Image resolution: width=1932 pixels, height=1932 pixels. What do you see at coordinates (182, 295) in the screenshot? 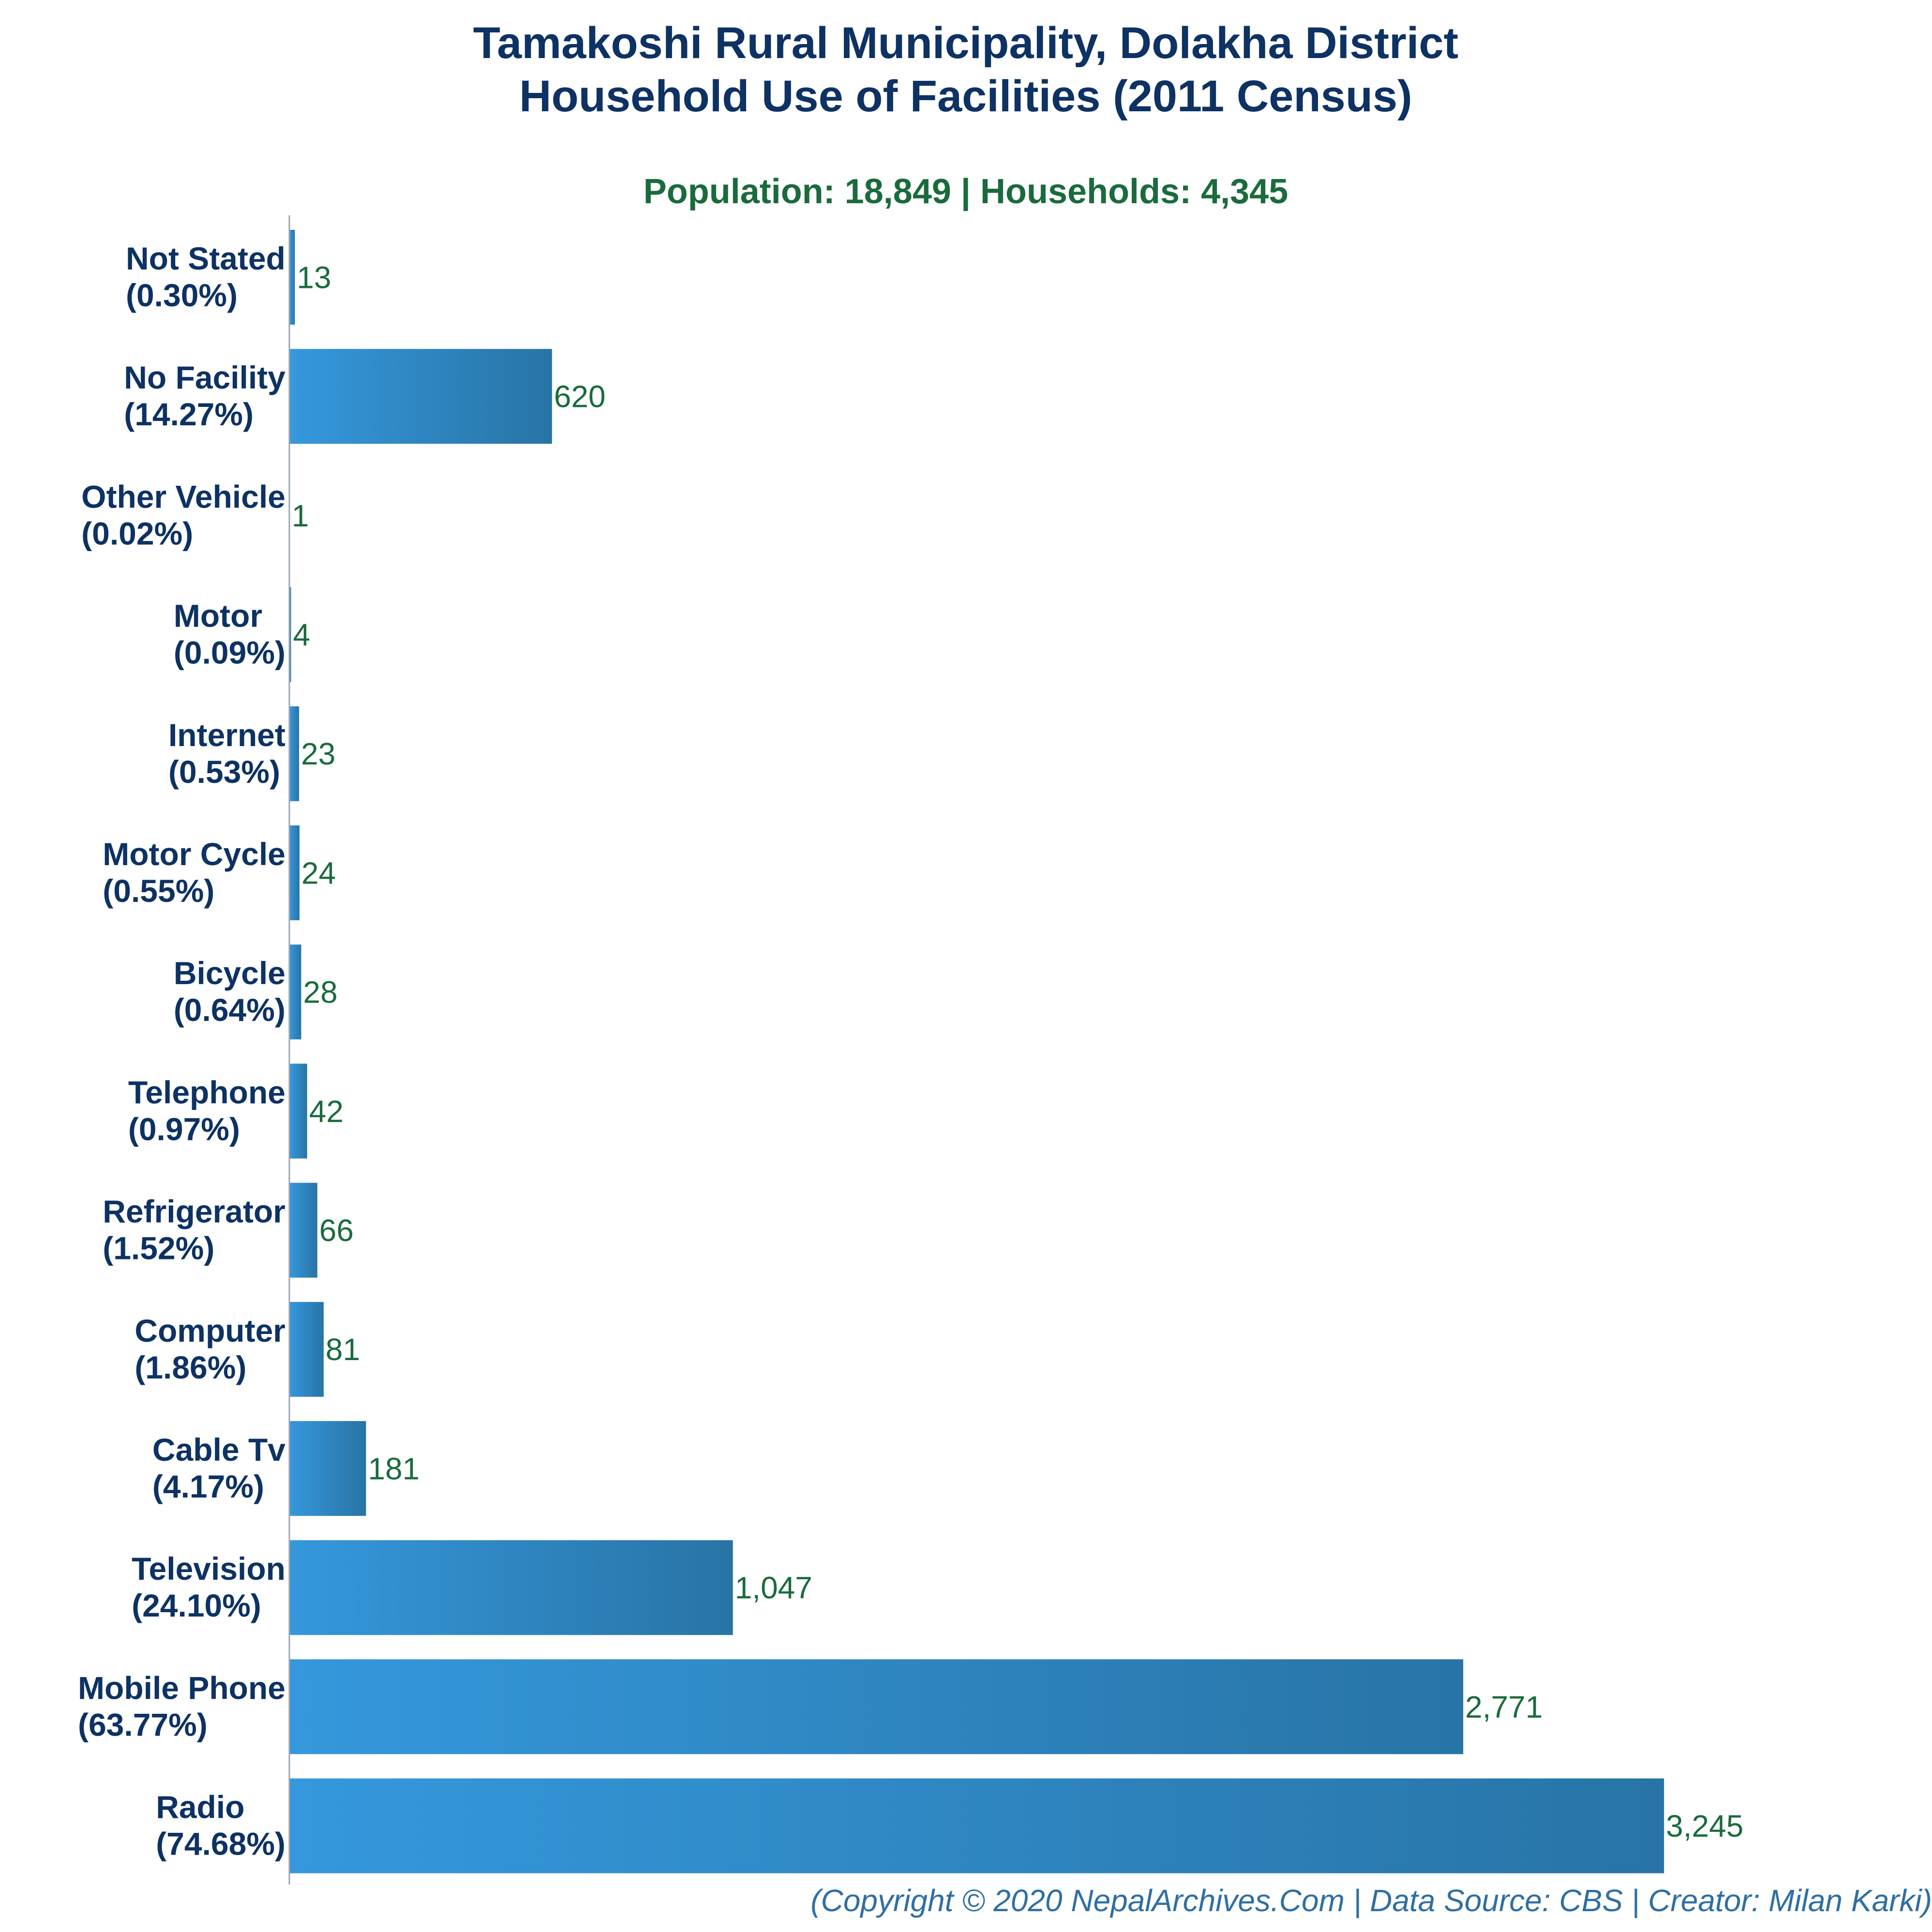
I see `category-percent: (0.30%)` at bounding box center [182, 295].